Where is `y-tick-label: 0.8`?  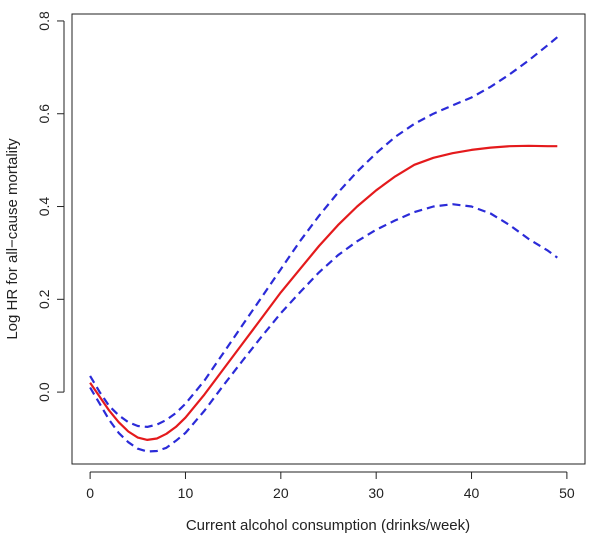 y-tick-label: 0.8 is located at coordinates (44, 21).